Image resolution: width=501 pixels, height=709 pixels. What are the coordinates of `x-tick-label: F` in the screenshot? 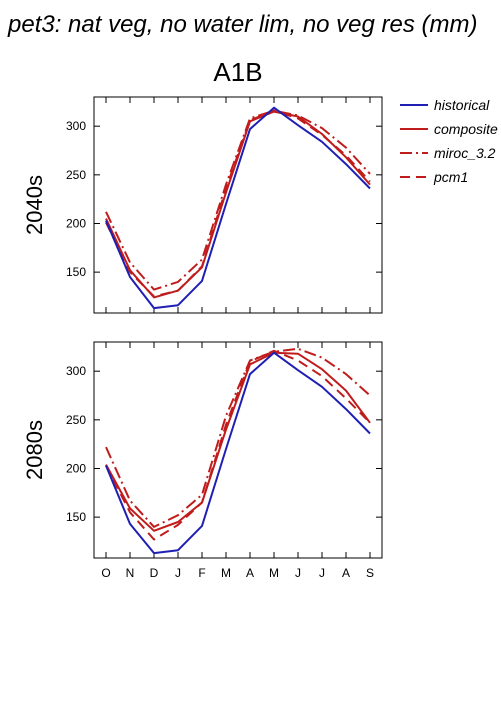 It's located at (201, 573).